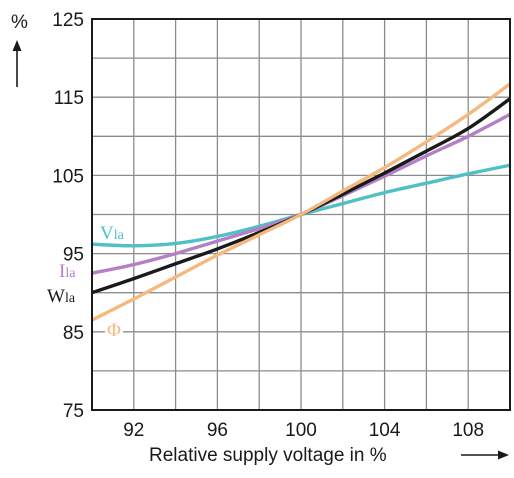  Describe the element at coordinates (73, 255) in the screenshot. I see `y-tick-label: 95` at that location.